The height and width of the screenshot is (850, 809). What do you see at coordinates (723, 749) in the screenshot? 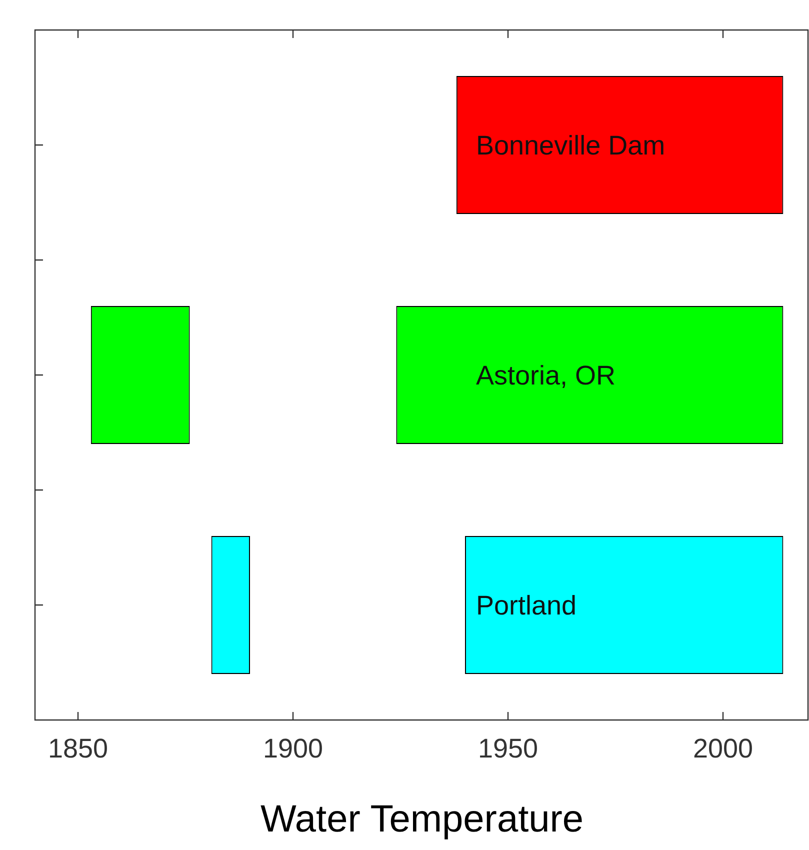
I see `x-tick-label: 2000` at bounding box center [723, 749].